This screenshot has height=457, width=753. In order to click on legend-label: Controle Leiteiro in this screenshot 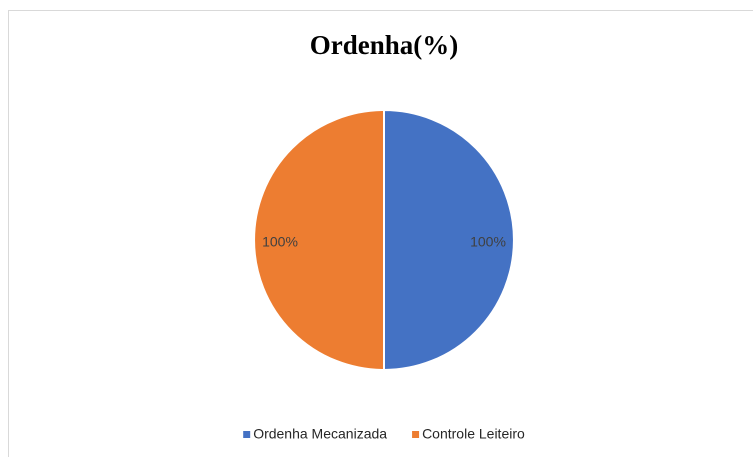, I will do `click(473, 434)`.